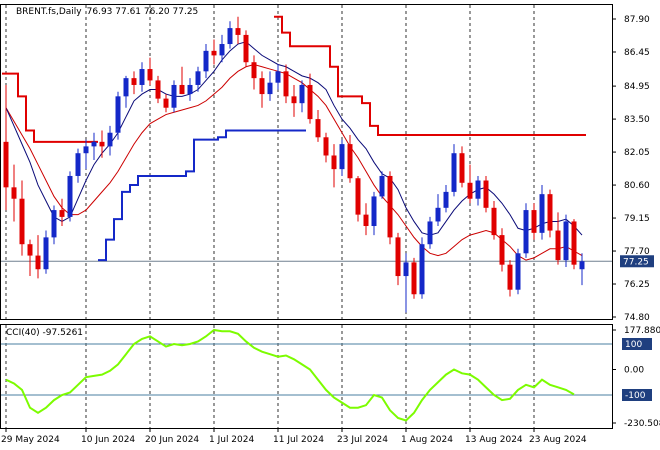  What do you see at coordinates (637, 20) in the screenshot?
I see `y-tick-label: 87.90` at bounding box center [637, 20].